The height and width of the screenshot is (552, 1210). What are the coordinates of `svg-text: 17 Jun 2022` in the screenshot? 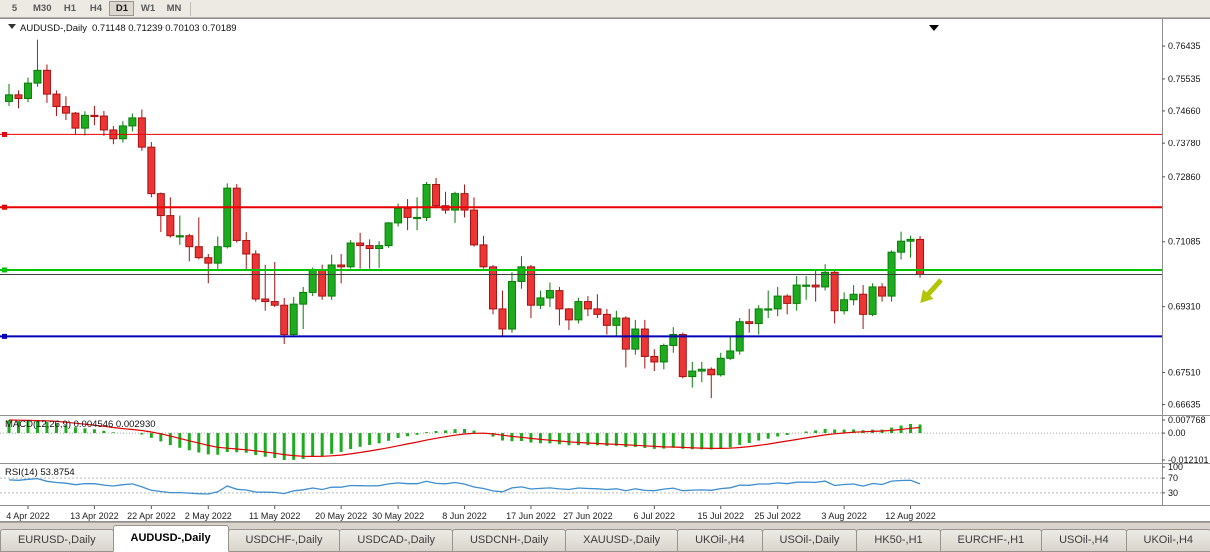 It's located at (531, 516).